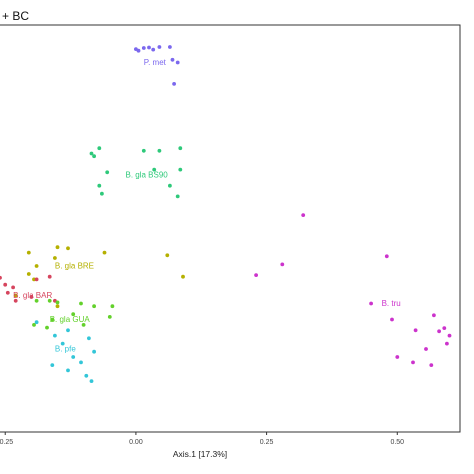  What do you see at coordinates (155, 62) in the screenshot?
I see `series-label: P. met` at bounding box center [155, 62].